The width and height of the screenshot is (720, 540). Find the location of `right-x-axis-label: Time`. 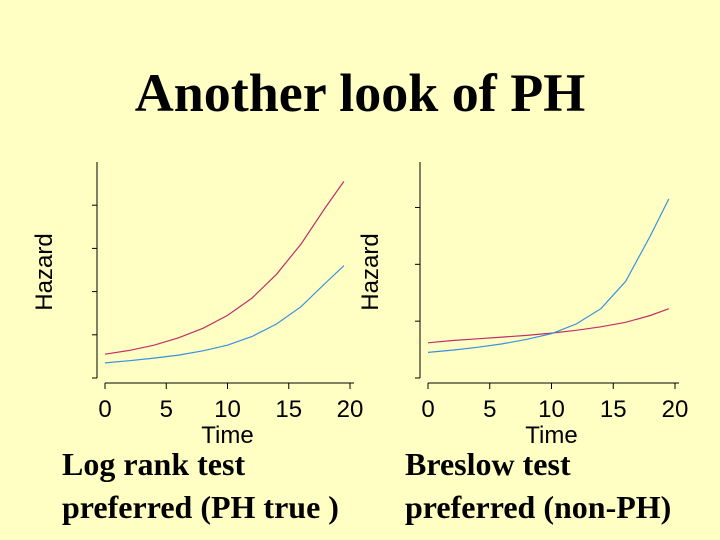

right-x-axis-label: Time is located at coordinates (551, 435).